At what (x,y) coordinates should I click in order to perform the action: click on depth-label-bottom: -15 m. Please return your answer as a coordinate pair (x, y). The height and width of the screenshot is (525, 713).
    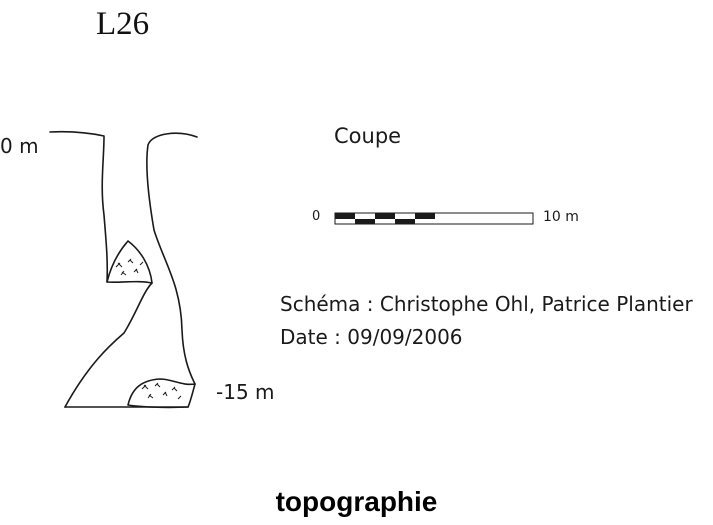
    Looking at the image, I should click on (245, 392).